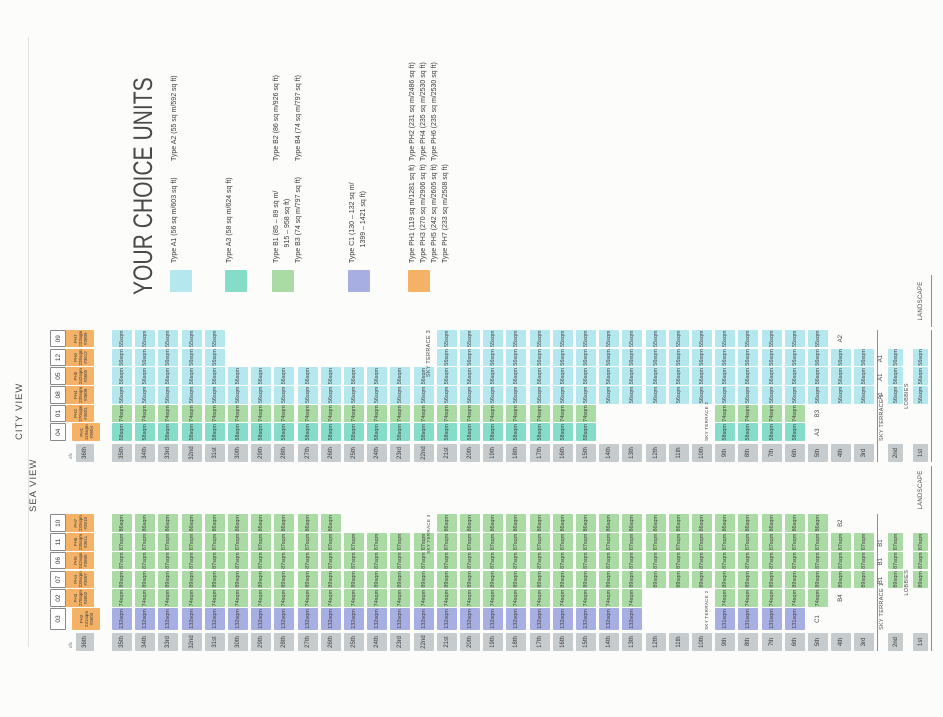 This screenshot has height=717, width=943. What do you see at coordinates (771, 642) in the screenshot?
I see `floor-label: 7th` at bounding box center [771, 642].